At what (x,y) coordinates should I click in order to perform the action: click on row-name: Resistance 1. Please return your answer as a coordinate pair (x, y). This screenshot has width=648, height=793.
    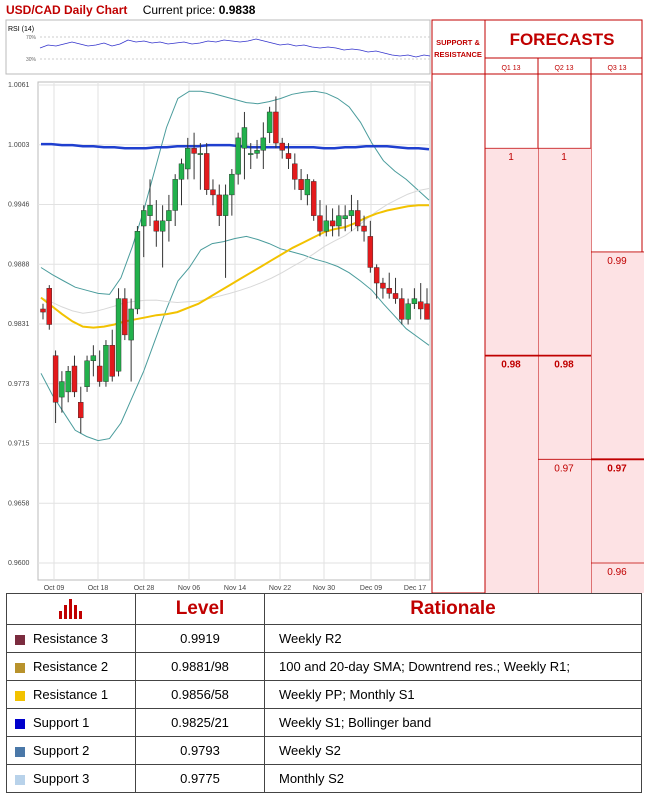
    Looking at the image, I should click on (71, 694).